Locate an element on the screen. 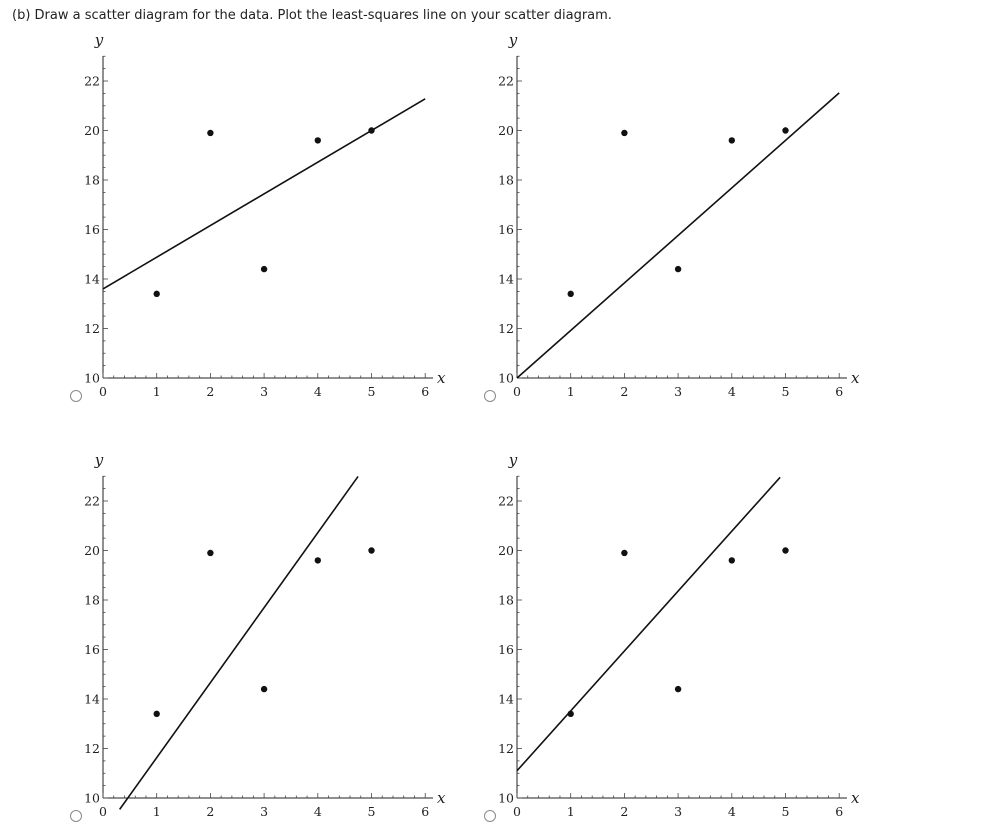  option-radio-top-right is located at coordinates (490, 396).